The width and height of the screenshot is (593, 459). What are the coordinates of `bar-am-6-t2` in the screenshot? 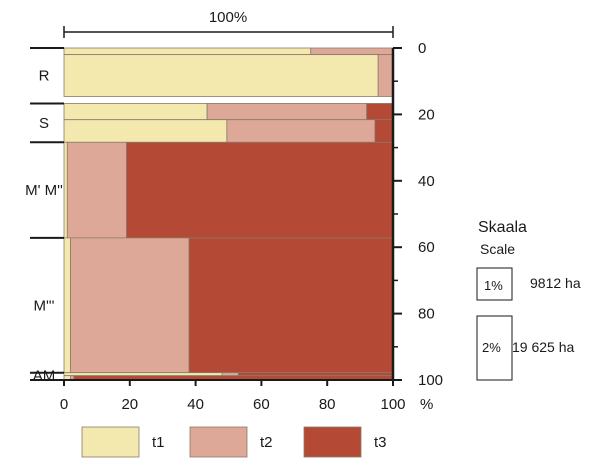 It's located at (230, 374).